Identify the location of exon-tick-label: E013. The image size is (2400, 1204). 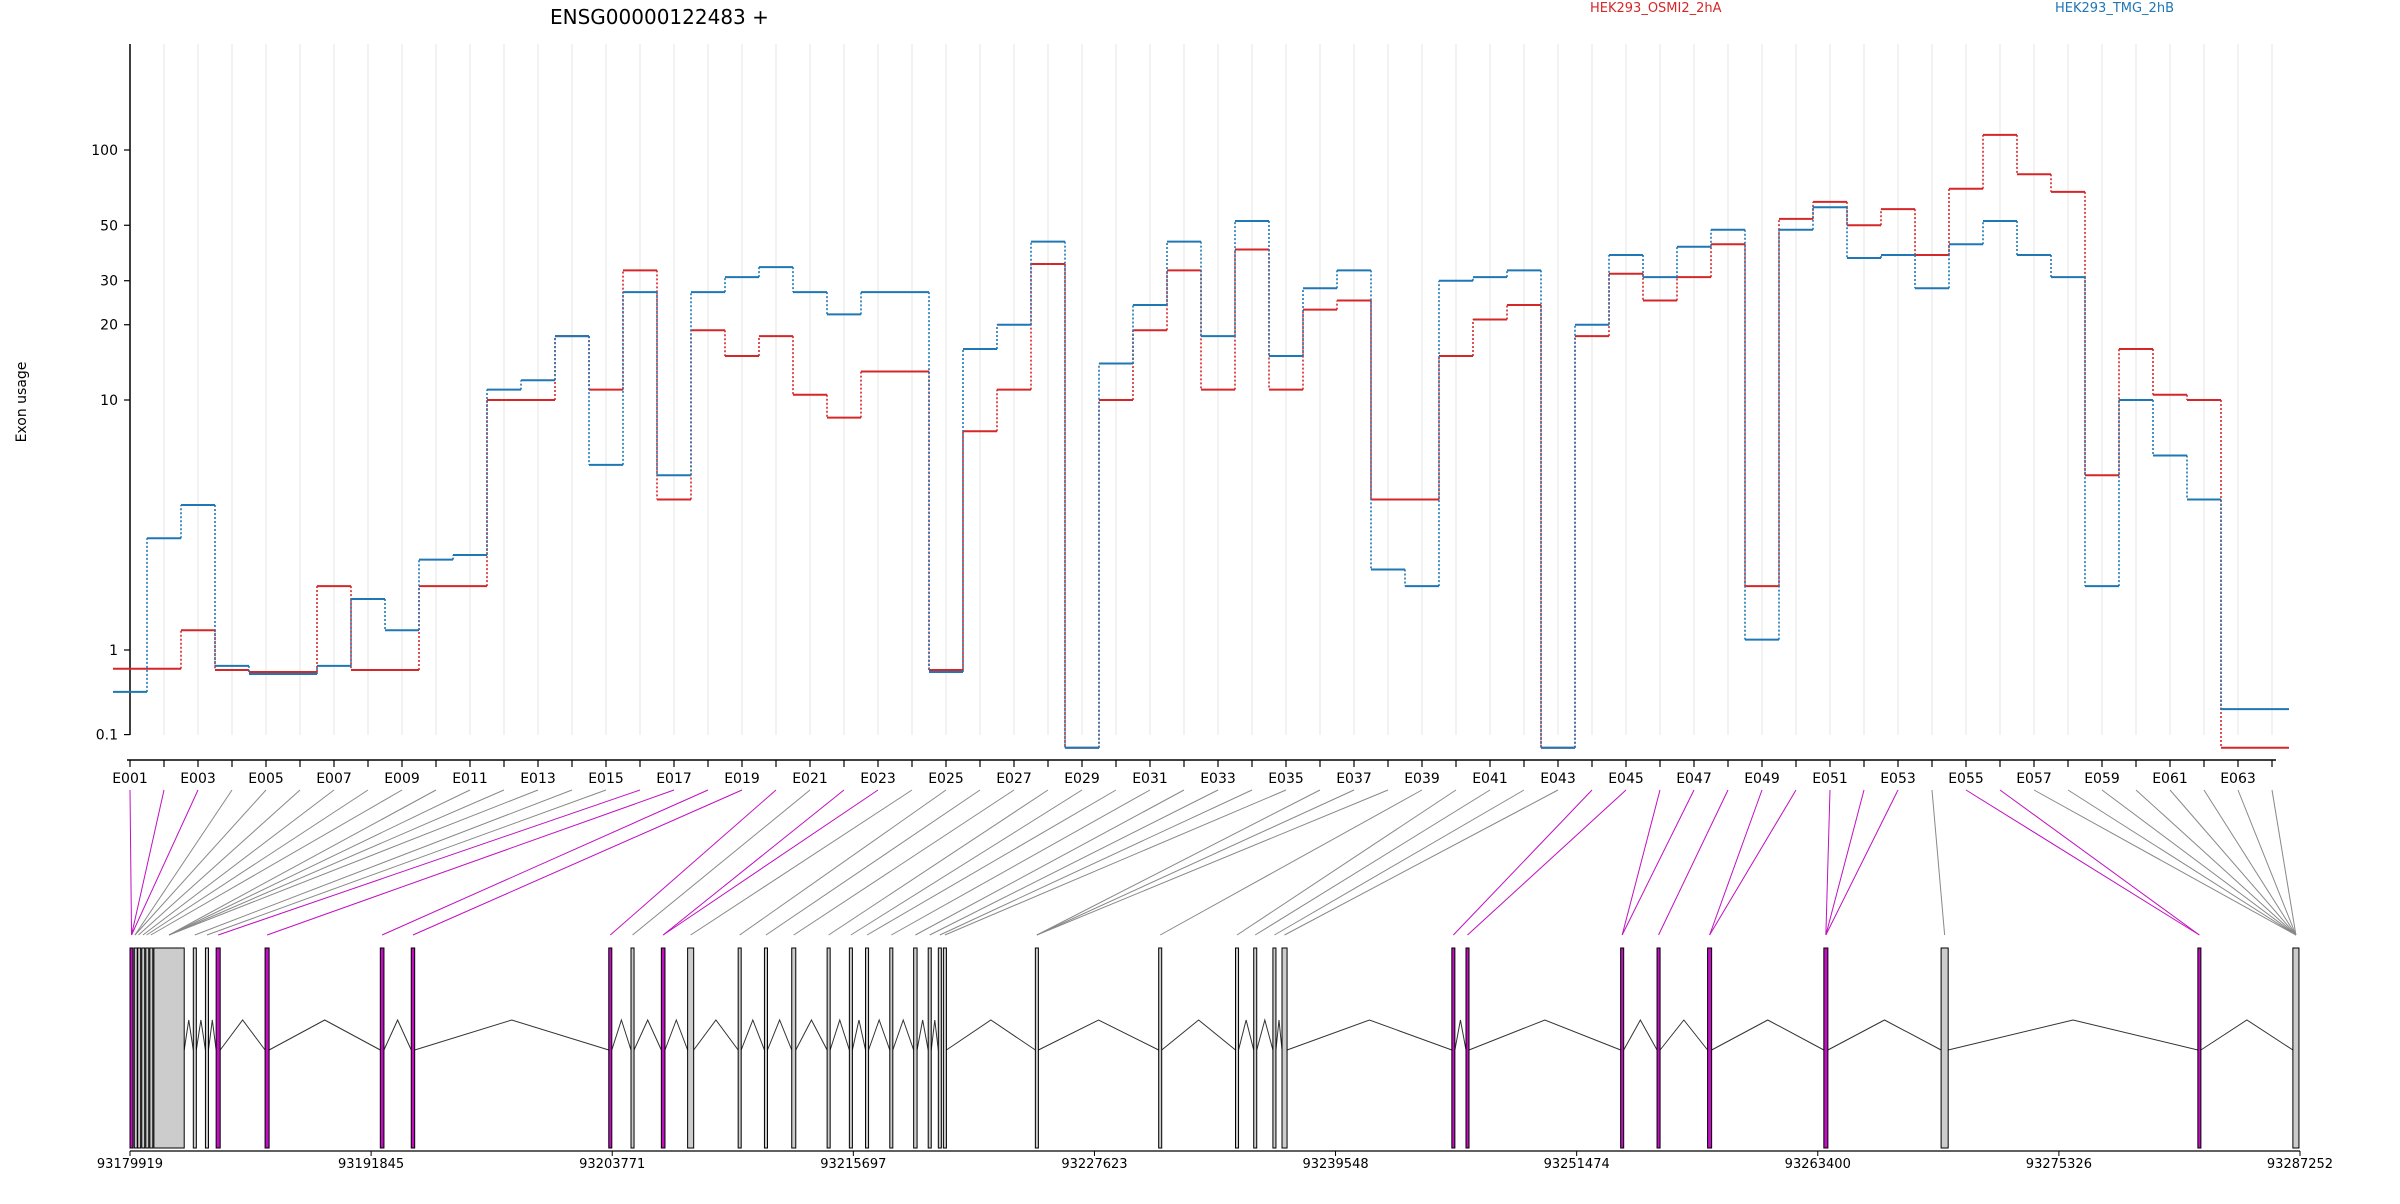
(538, 779).